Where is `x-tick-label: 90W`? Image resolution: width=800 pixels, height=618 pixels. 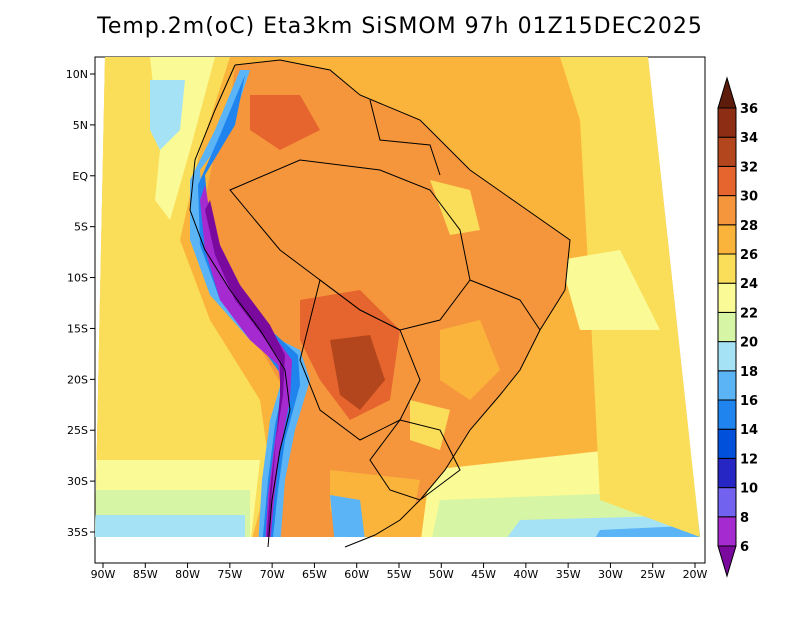
x-tick-label: 90W is located at coordinates (103, 574).